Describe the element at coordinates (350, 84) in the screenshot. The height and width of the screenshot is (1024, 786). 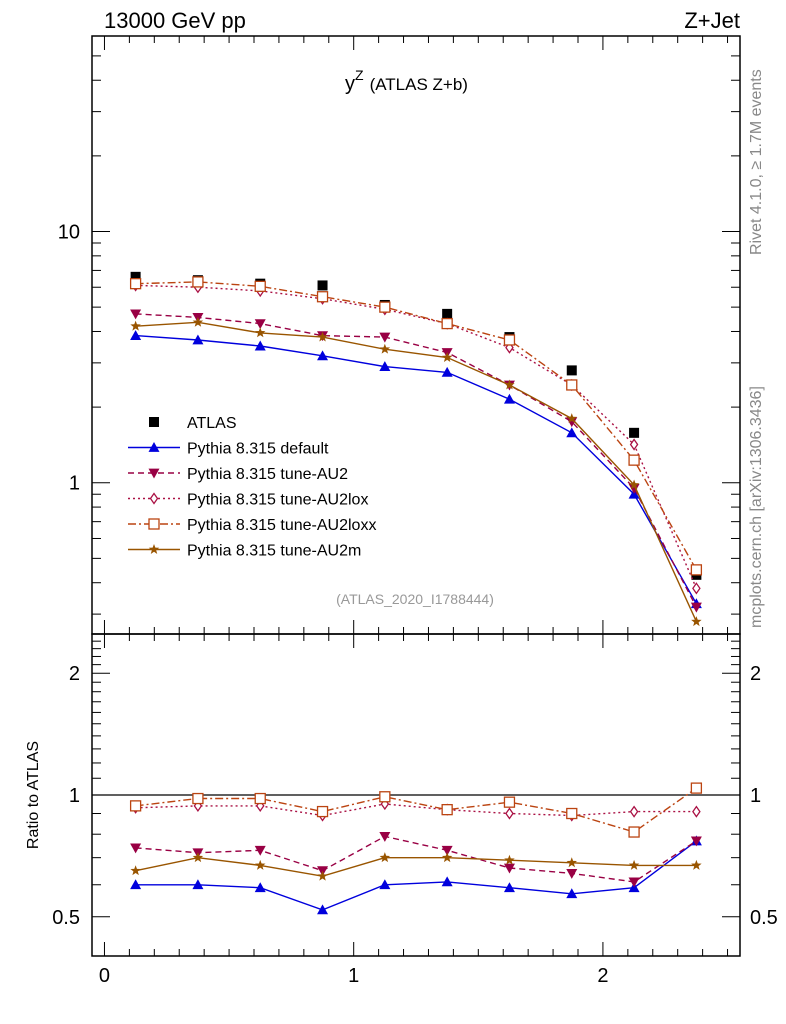
I see `plot-title-base: y` at that location.